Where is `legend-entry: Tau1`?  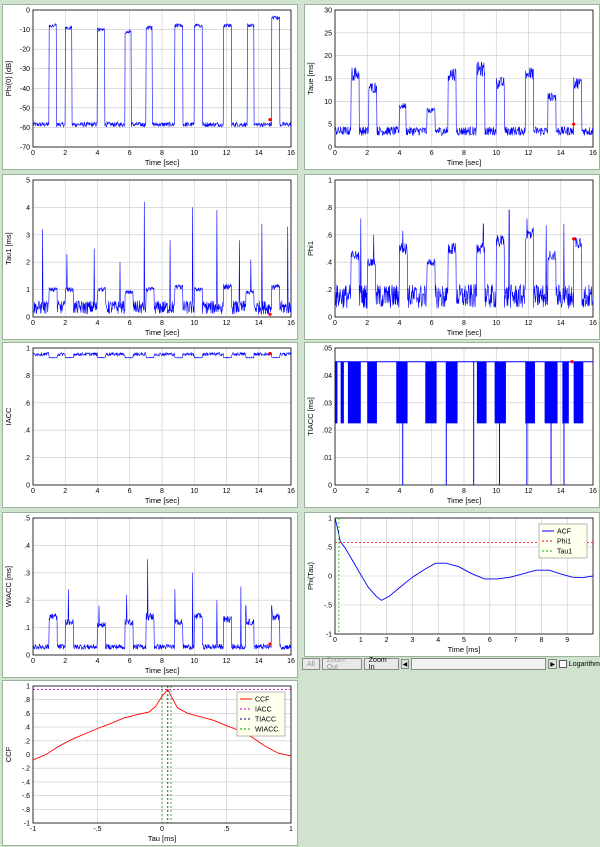 legend-entry: Tau1 is located at coordinates (564, 552).